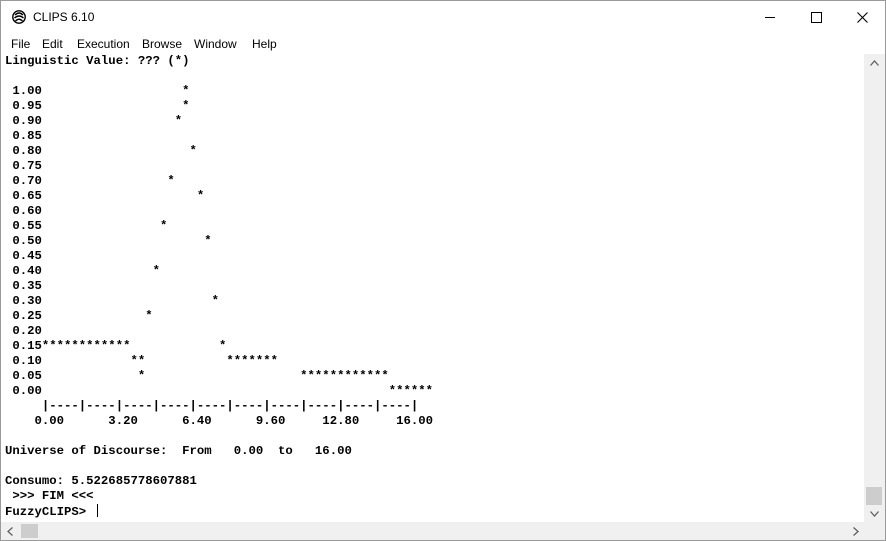 Image resolution: width=886 pixels, height=541 pixels. What do you see at coordinates (197, 376) in the screenshot?
I see `console-line: 0.05 * ************` at bounding box center [197, 376].